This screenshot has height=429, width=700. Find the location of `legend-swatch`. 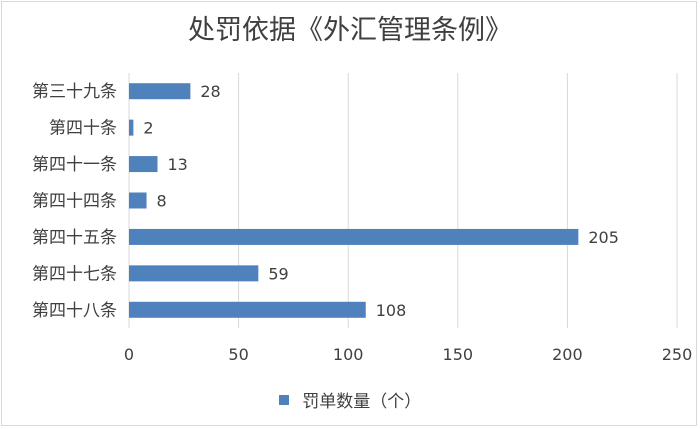

legend-swatch is located at coordinates (283, 399).